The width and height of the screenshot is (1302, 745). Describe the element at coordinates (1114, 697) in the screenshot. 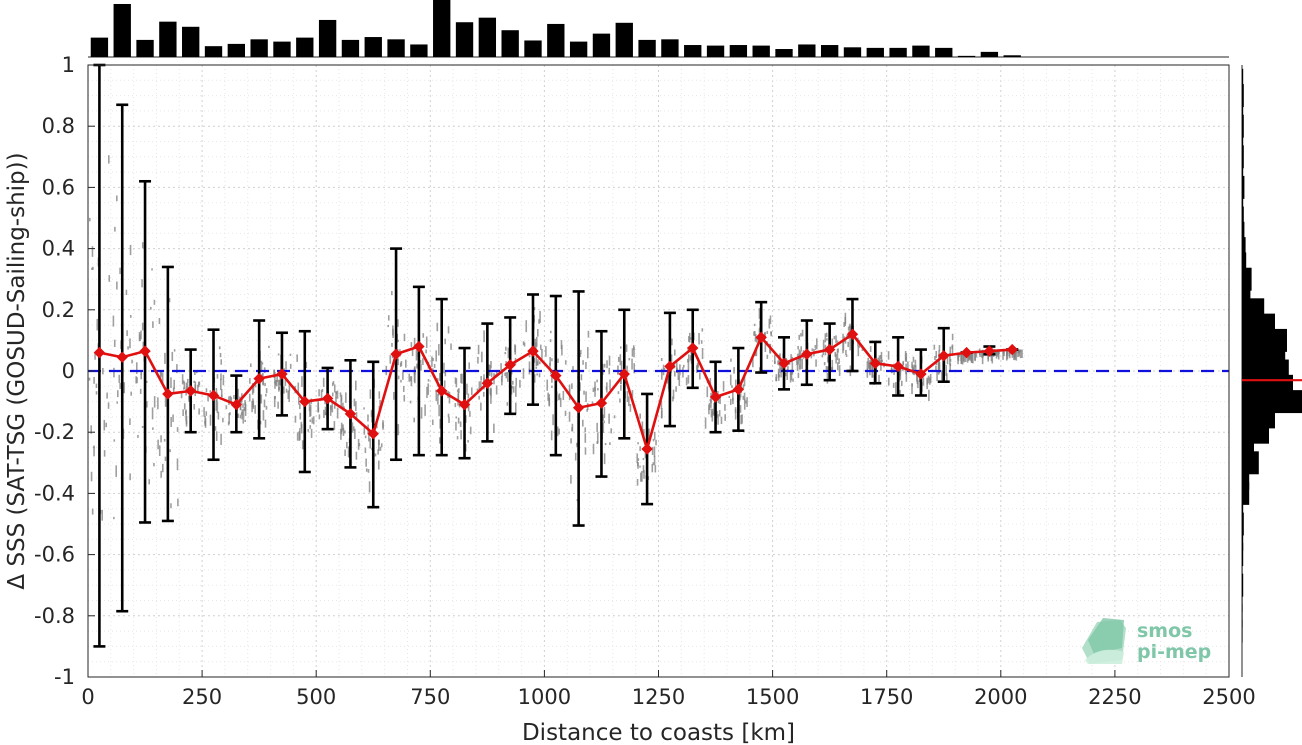

I see `x-tick-label: 2250` at that location.